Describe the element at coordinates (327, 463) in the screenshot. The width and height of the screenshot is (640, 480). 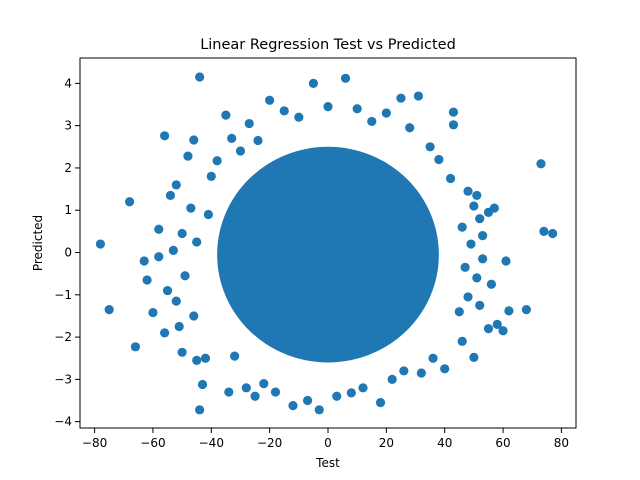
I see `x-axis-label: Test` at that location.